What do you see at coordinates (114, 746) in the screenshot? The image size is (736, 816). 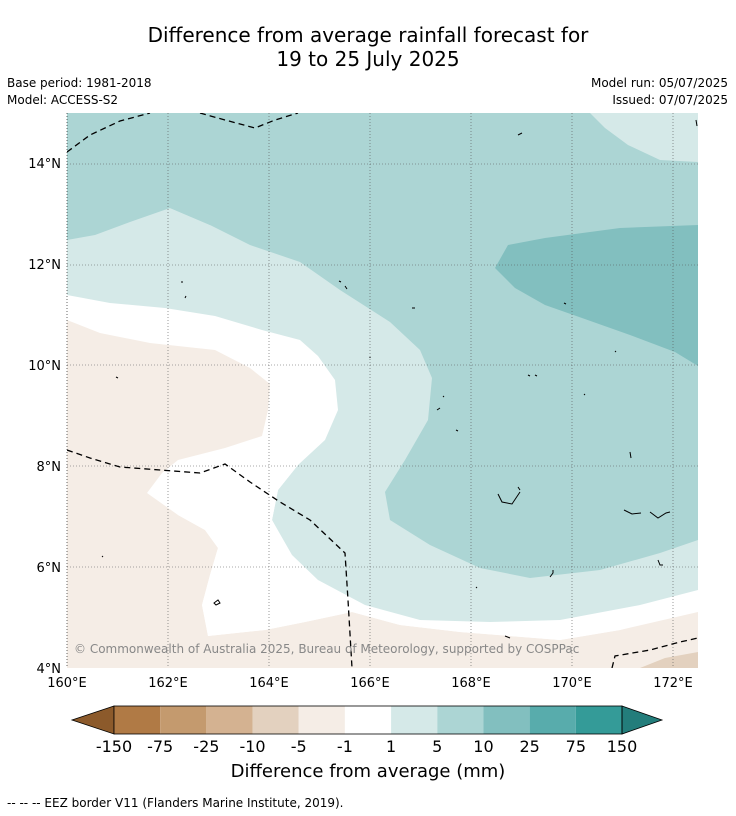 I see `colorbar-tick-label: -150` at bounding box center [114, 746].